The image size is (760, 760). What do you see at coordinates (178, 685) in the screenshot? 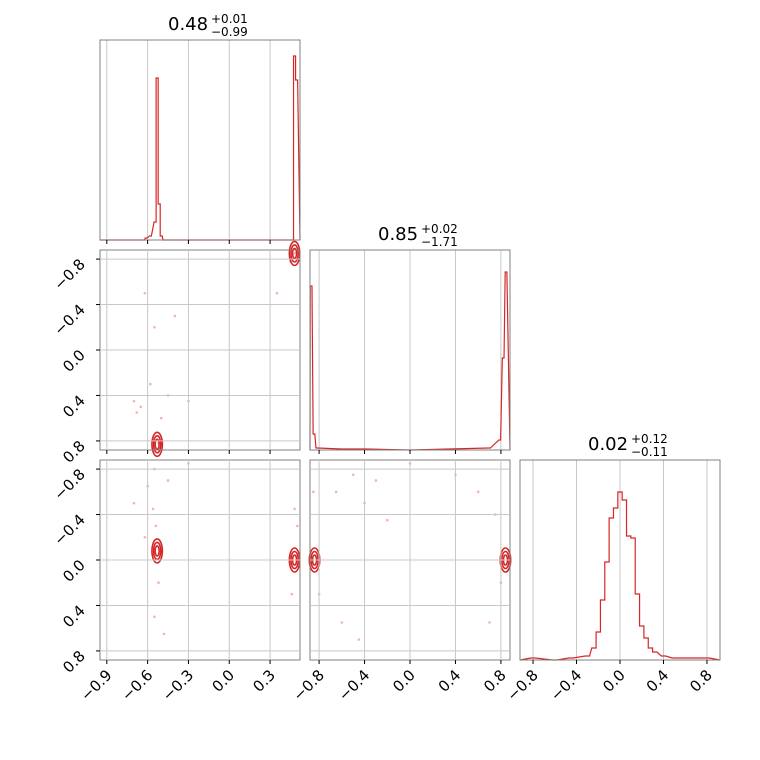
I see `x1-tick-label-2: −0.3` at bounding box center [178, 685].